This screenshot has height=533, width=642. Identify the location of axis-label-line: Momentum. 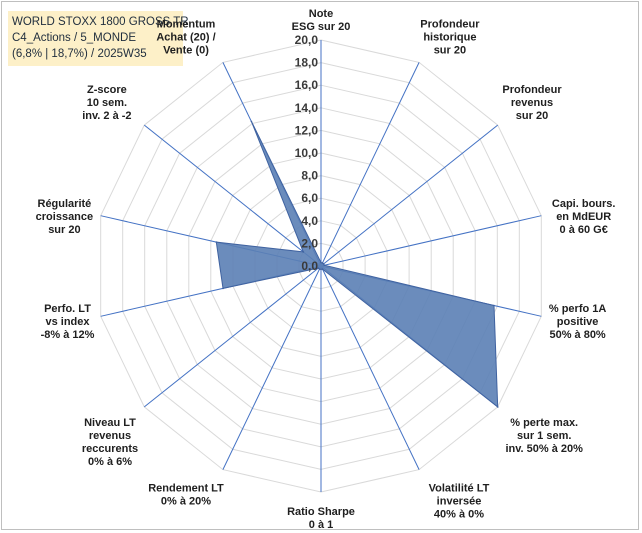
(186, 24).